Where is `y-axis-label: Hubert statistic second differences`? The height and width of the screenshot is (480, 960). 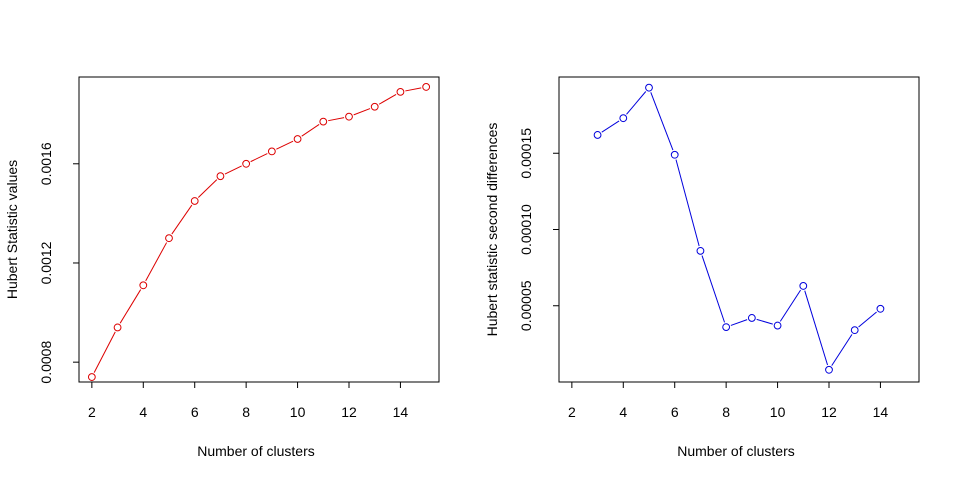
y-axis-label: Hubert statistic second differences is located at coordinates (492, 230).